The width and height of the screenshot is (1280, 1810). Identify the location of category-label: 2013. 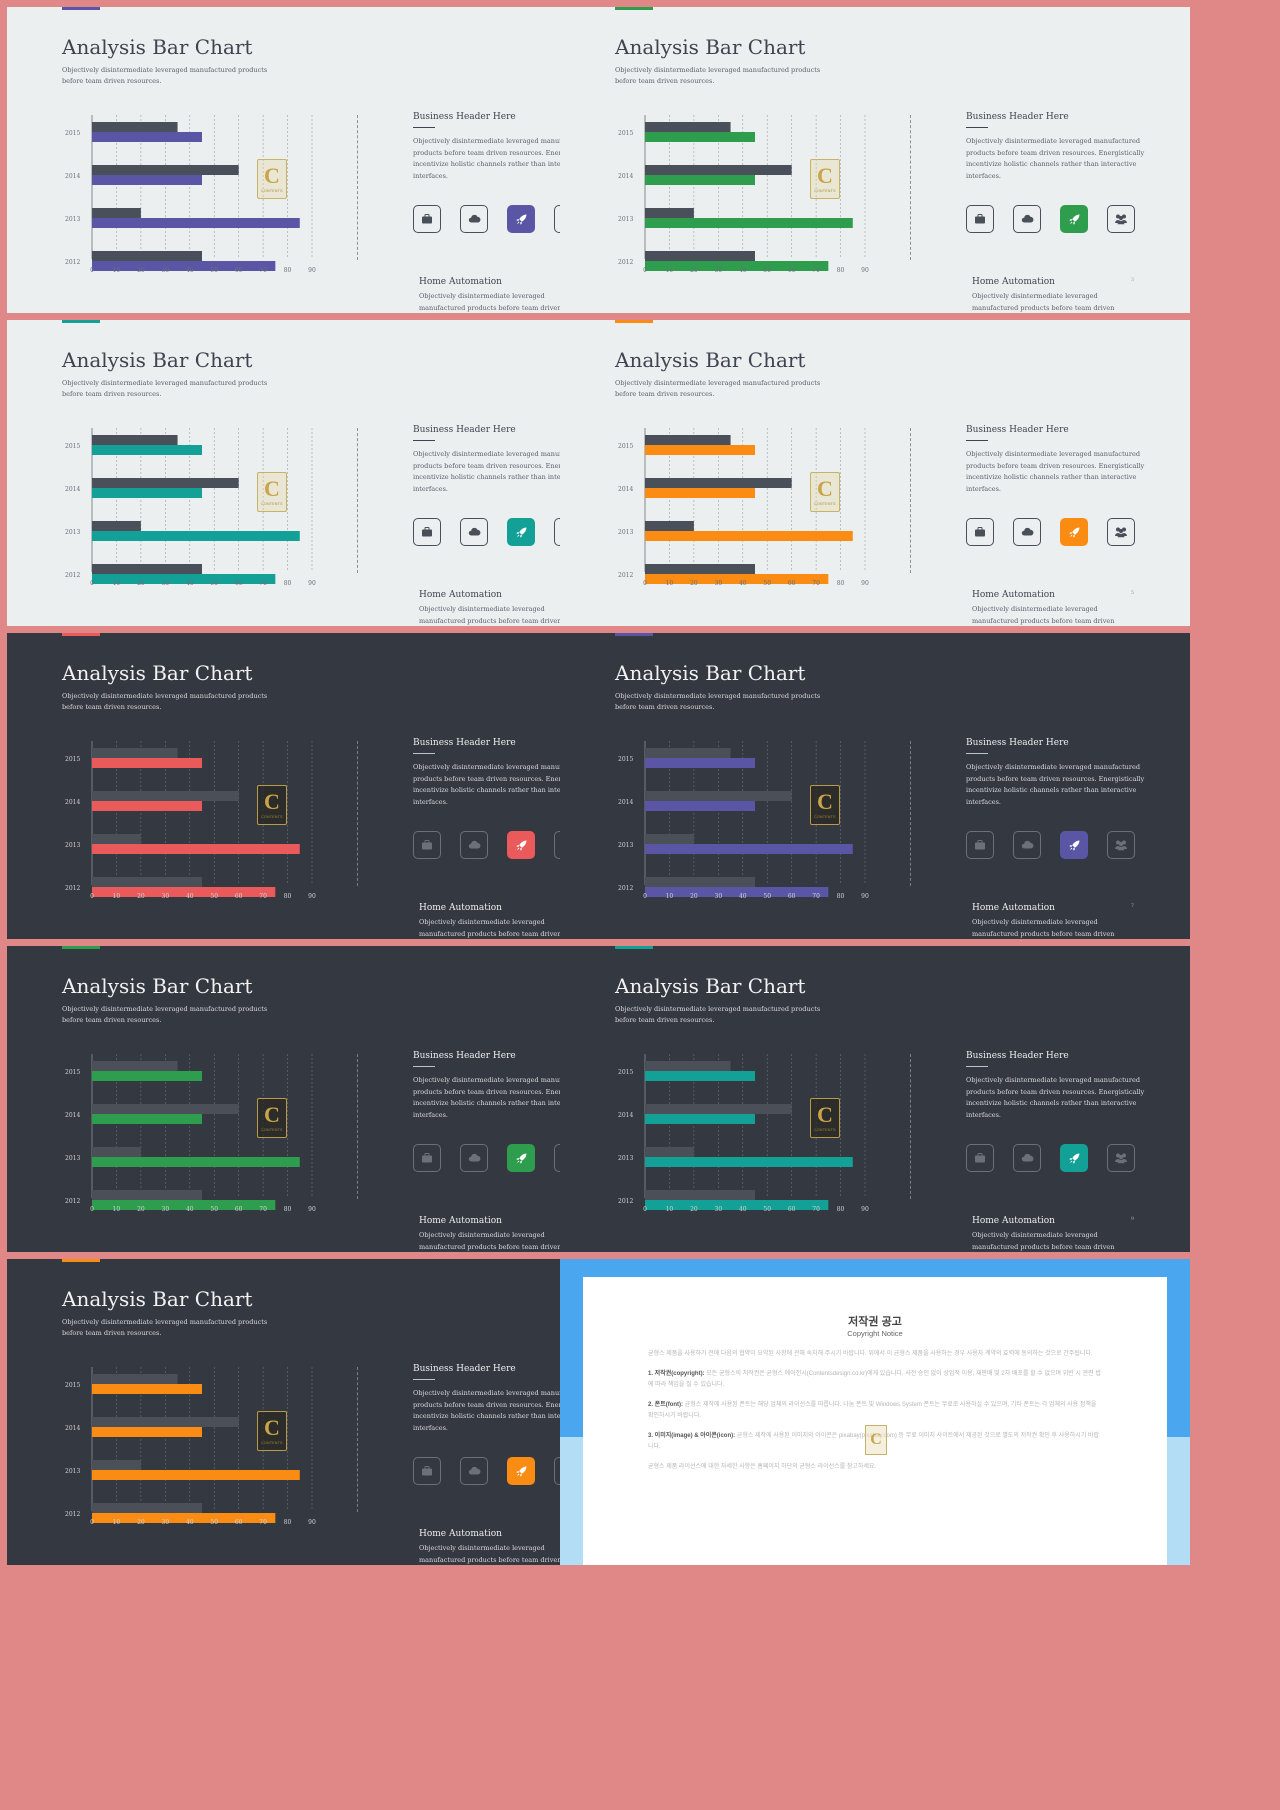
(72, 845).